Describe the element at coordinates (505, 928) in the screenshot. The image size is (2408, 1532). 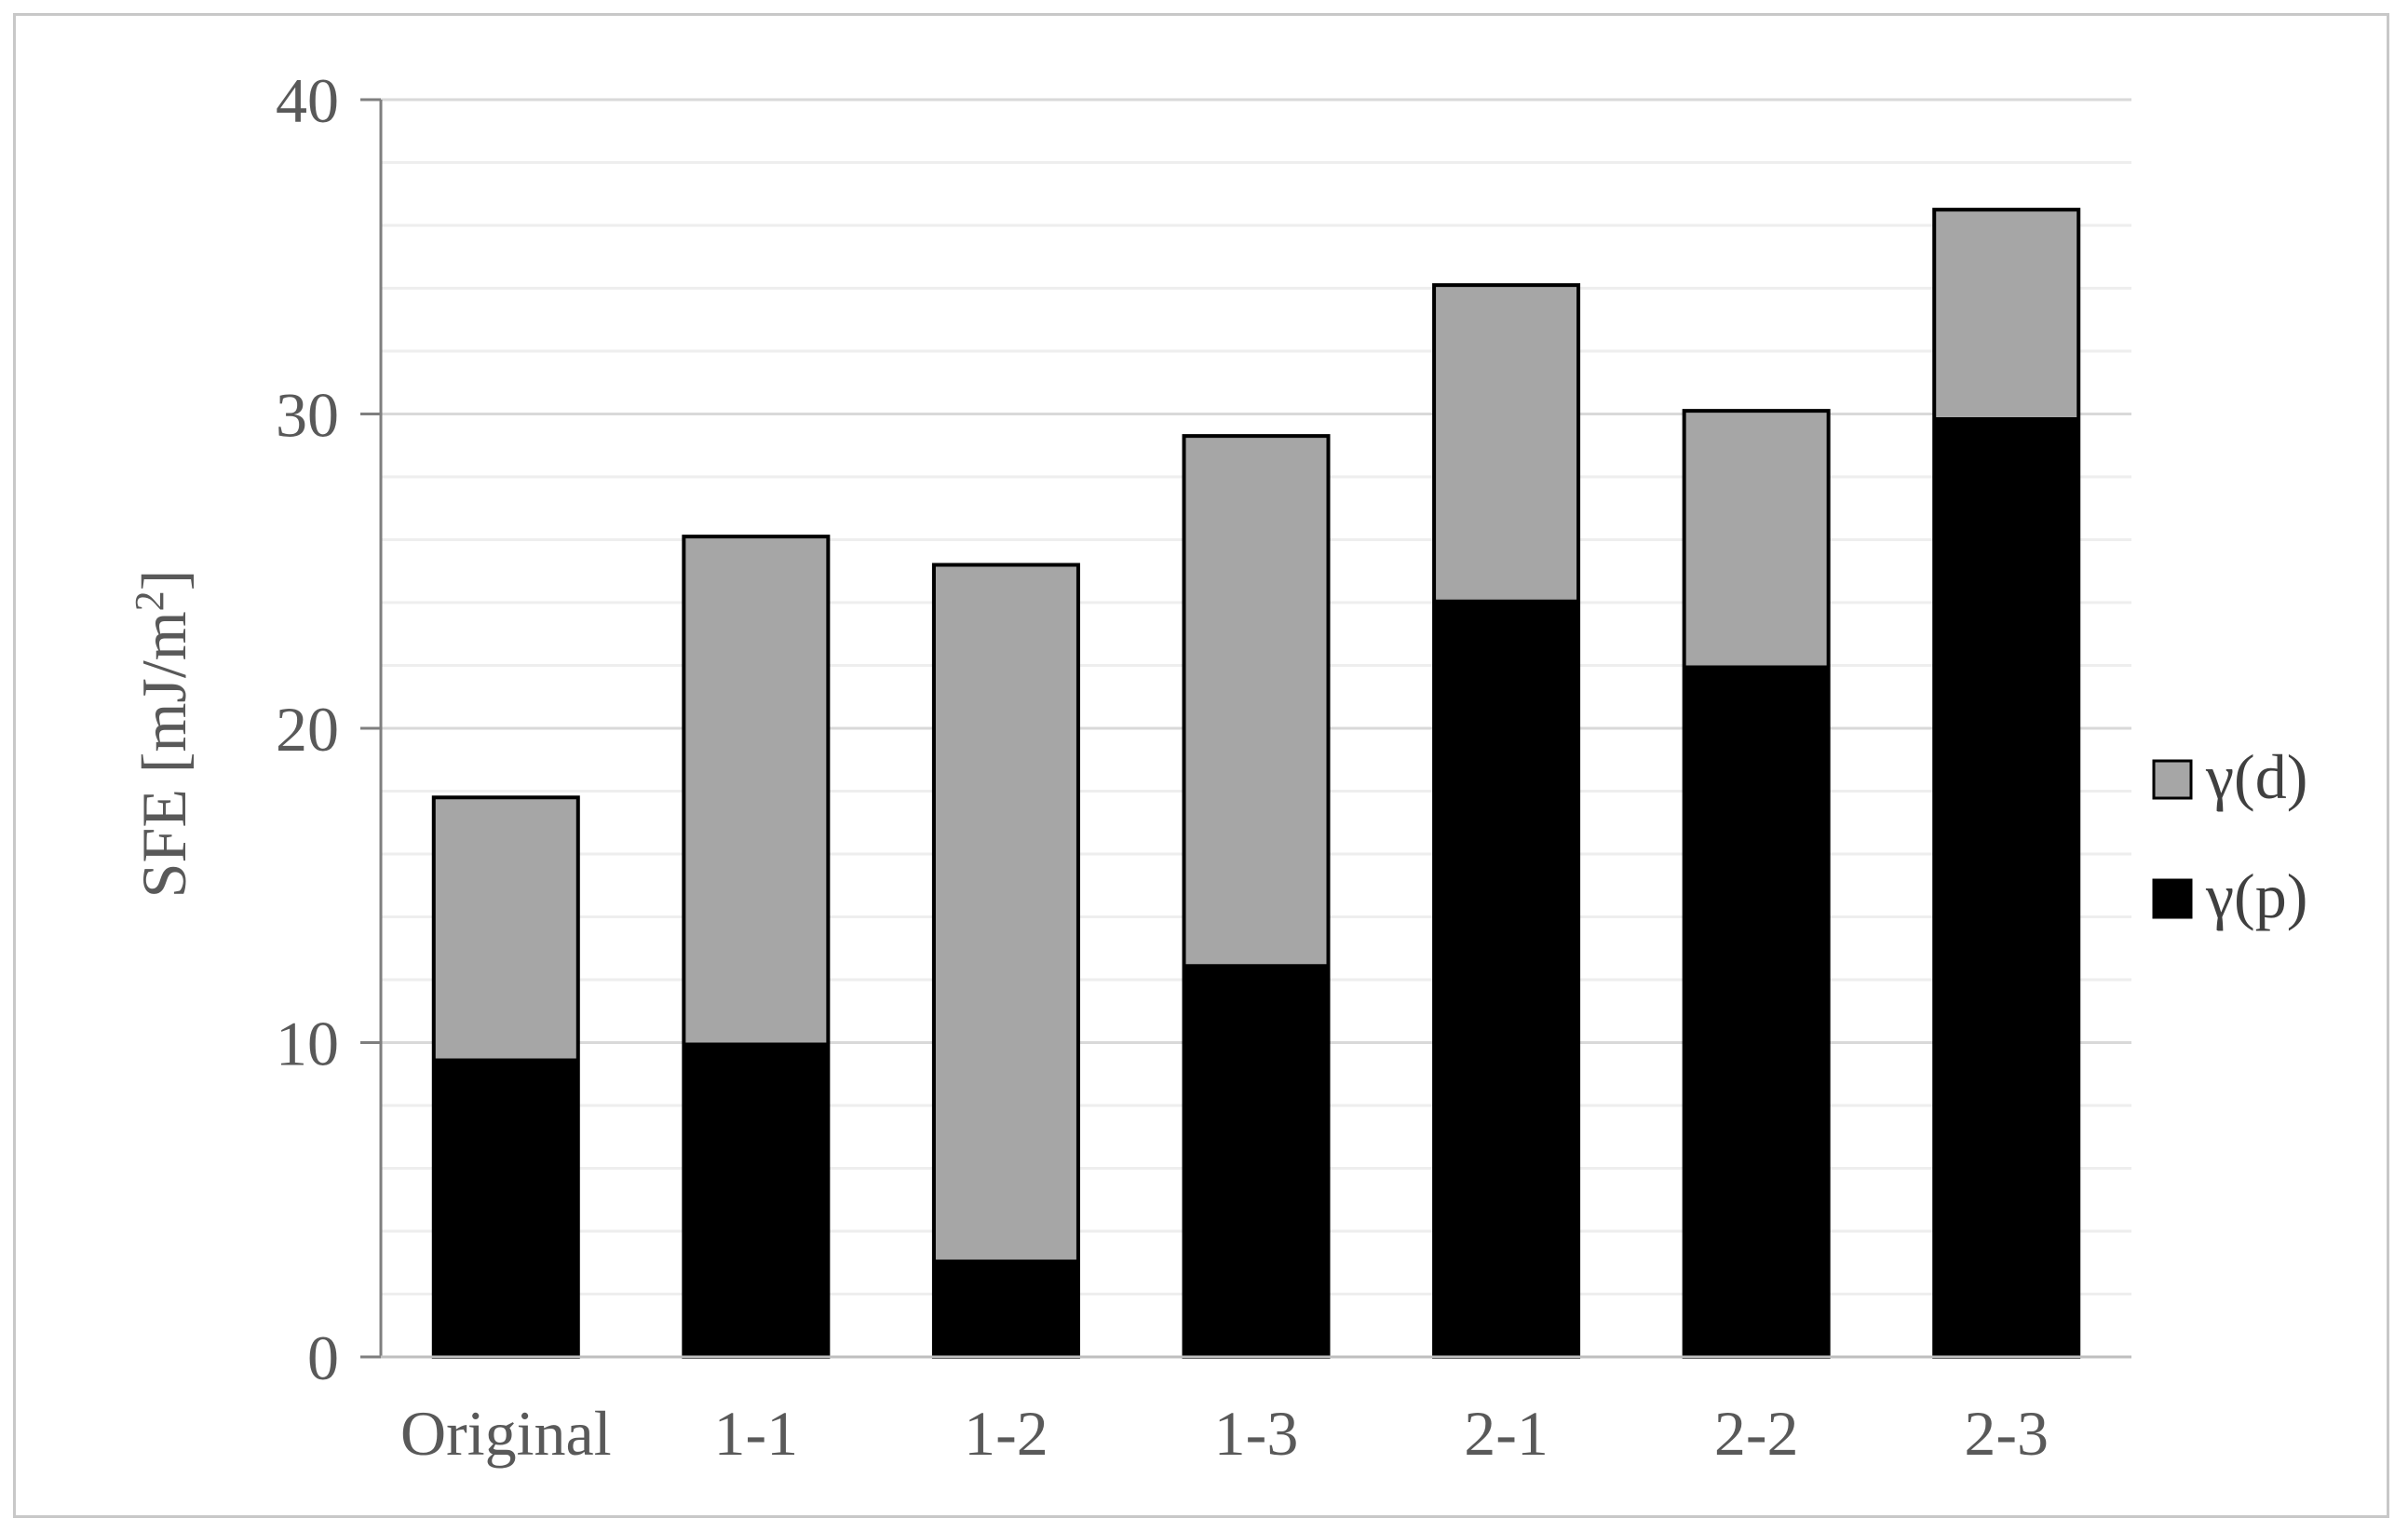
I see `bar-gamma-d-Original` at that location.